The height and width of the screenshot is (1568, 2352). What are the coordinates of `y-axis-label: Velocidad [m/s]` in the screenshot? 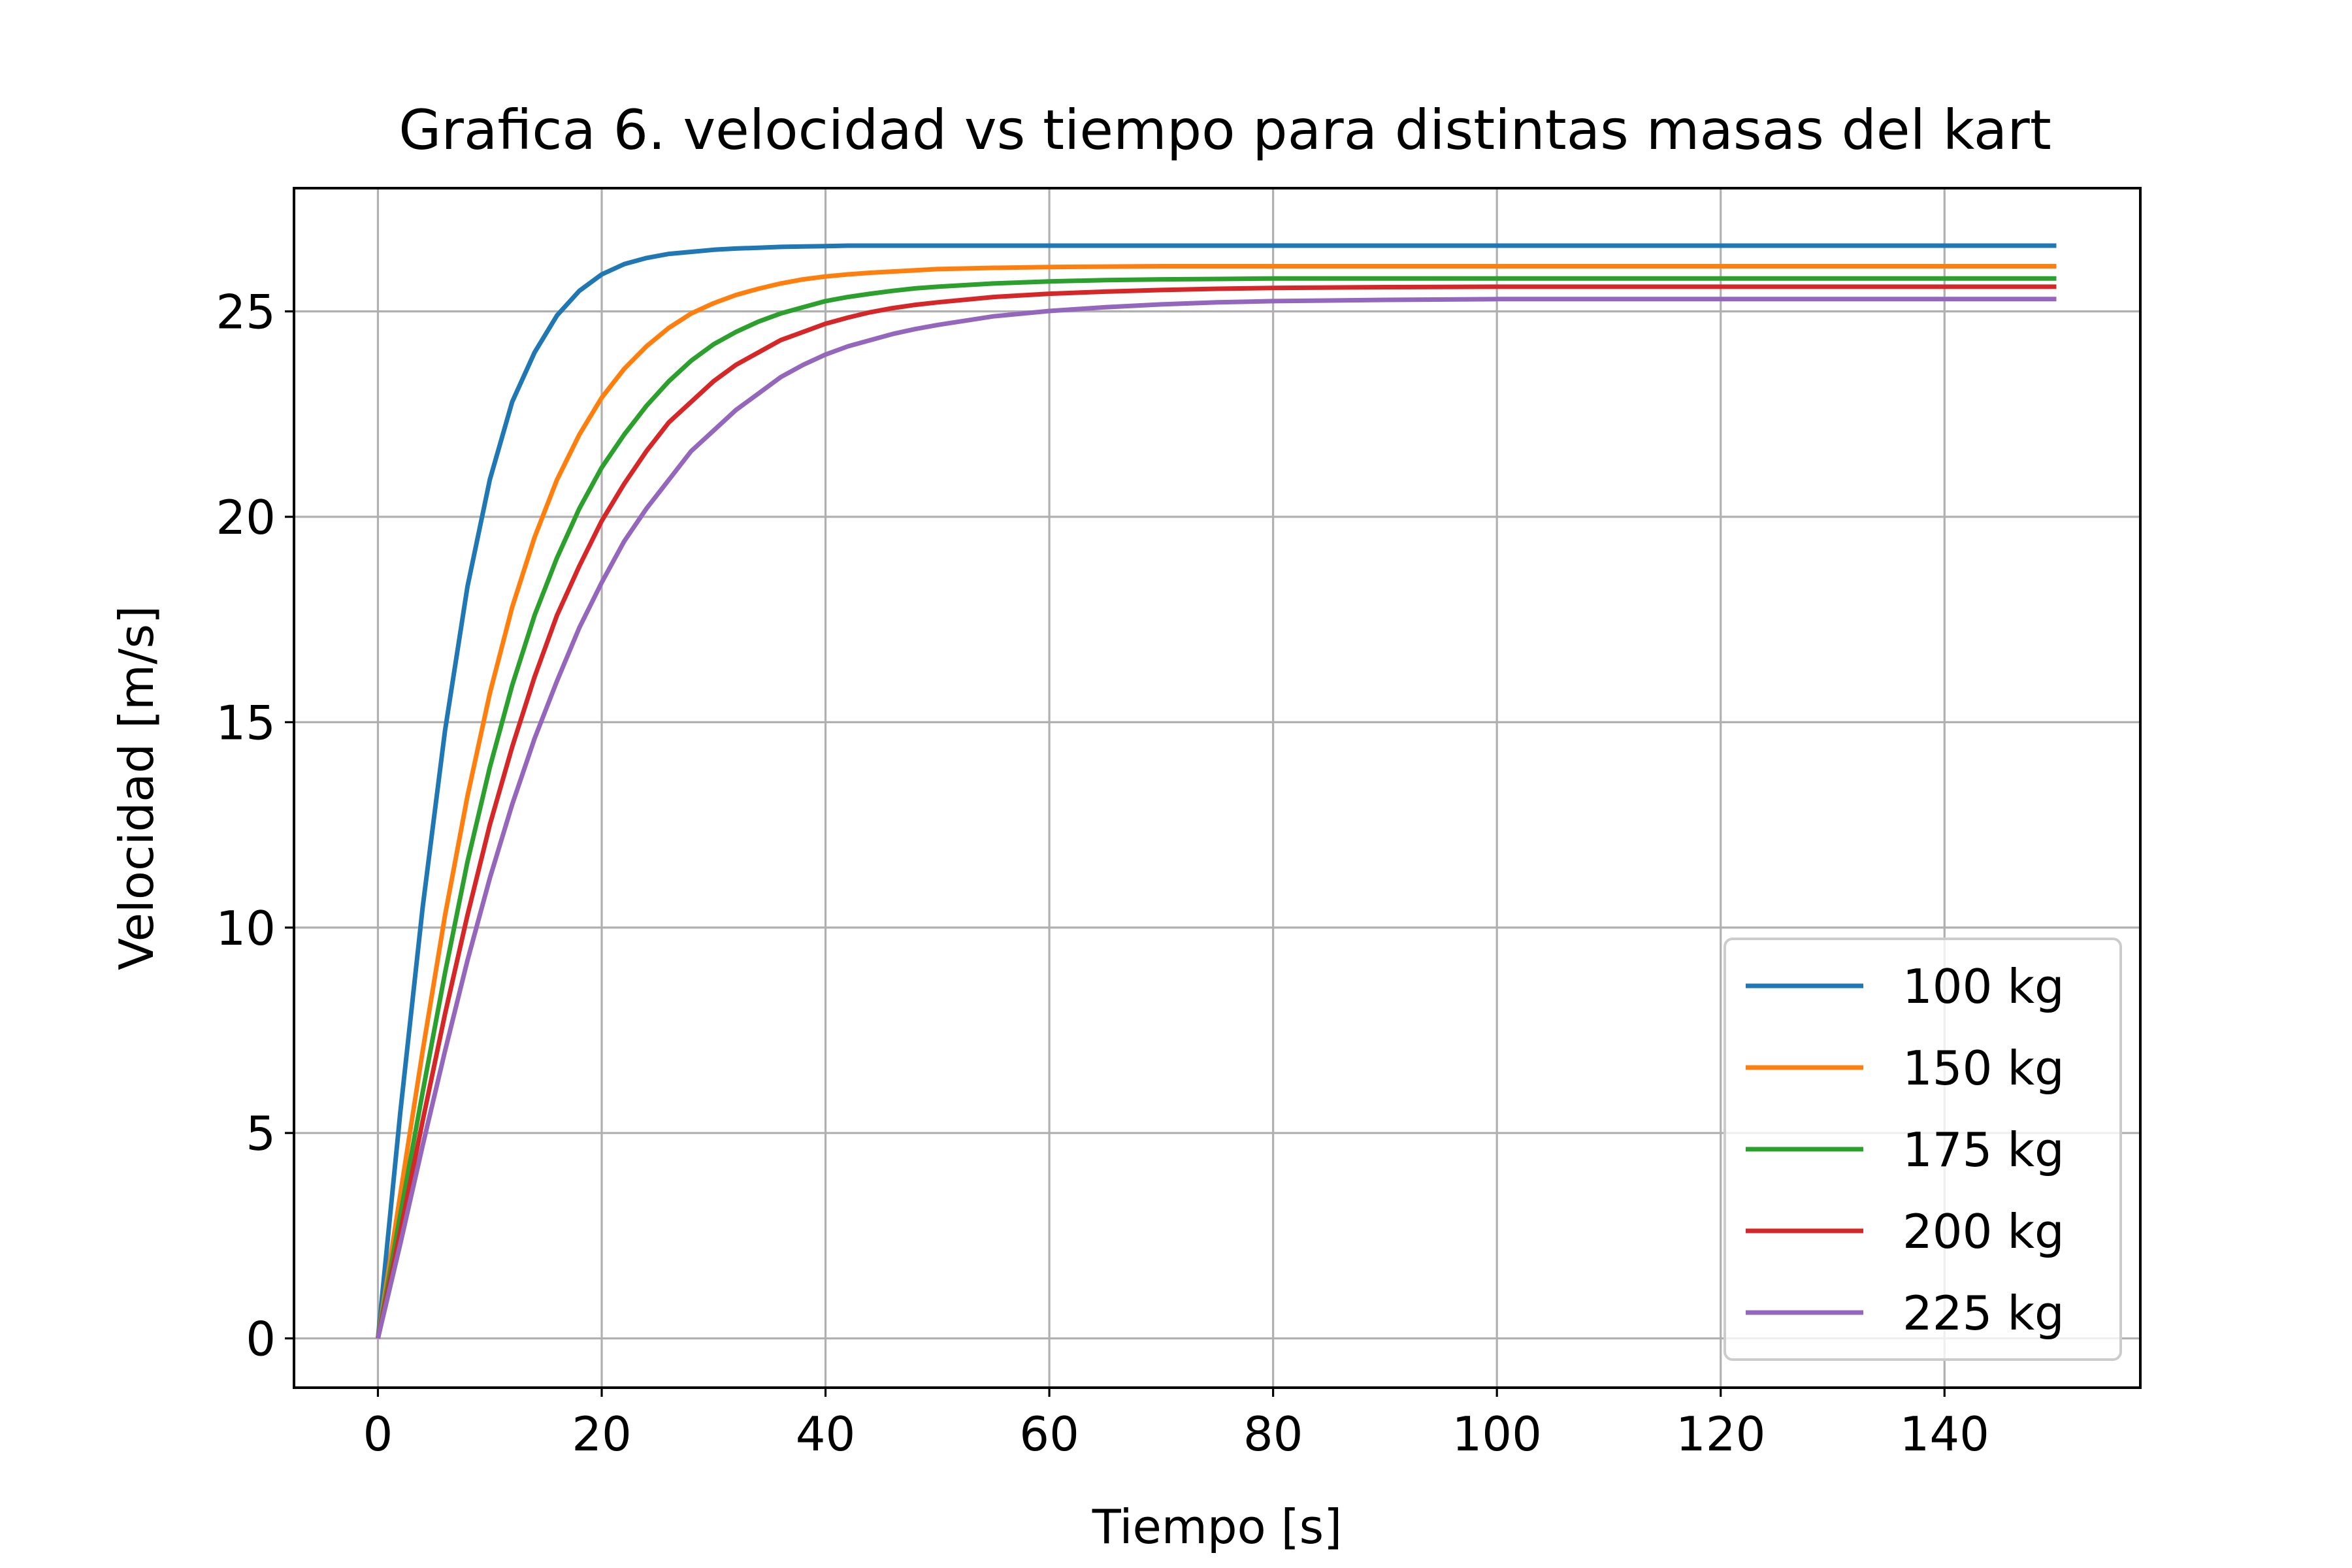 It's located at (136, 788).